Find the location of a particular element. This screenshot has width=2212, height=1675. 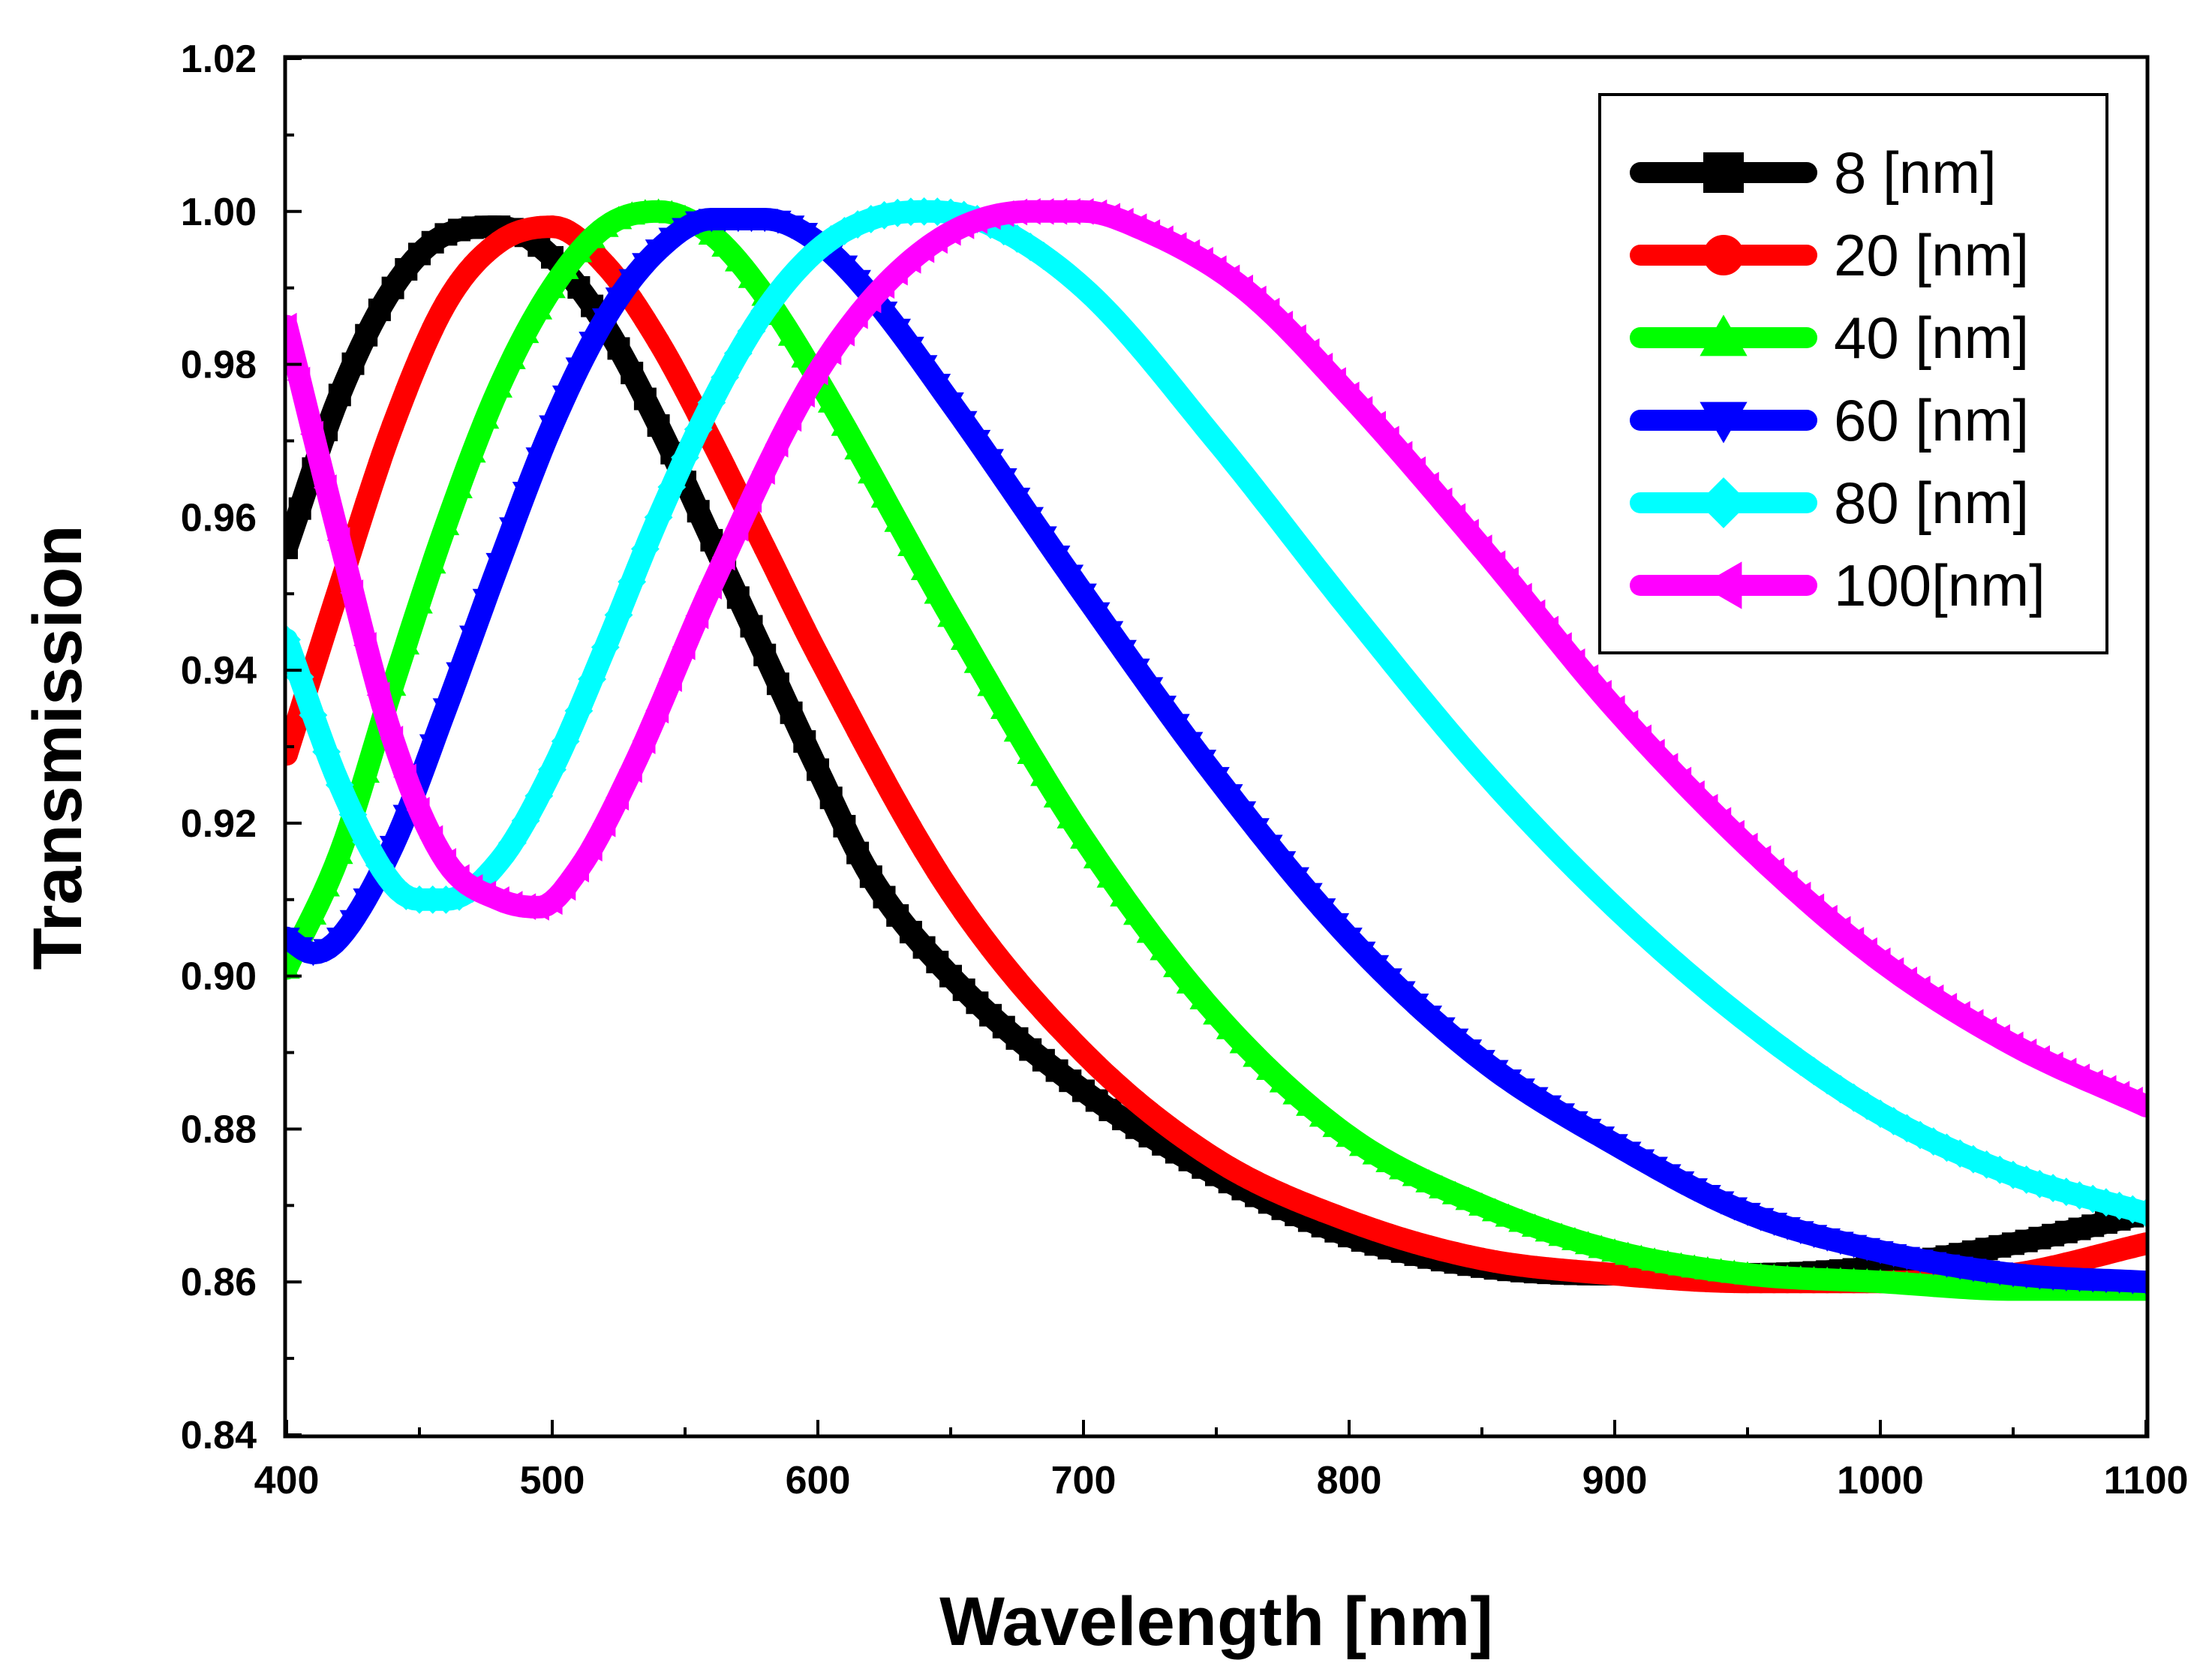

x-tick-label: 1100 is located at coordinates (2146, 1480).